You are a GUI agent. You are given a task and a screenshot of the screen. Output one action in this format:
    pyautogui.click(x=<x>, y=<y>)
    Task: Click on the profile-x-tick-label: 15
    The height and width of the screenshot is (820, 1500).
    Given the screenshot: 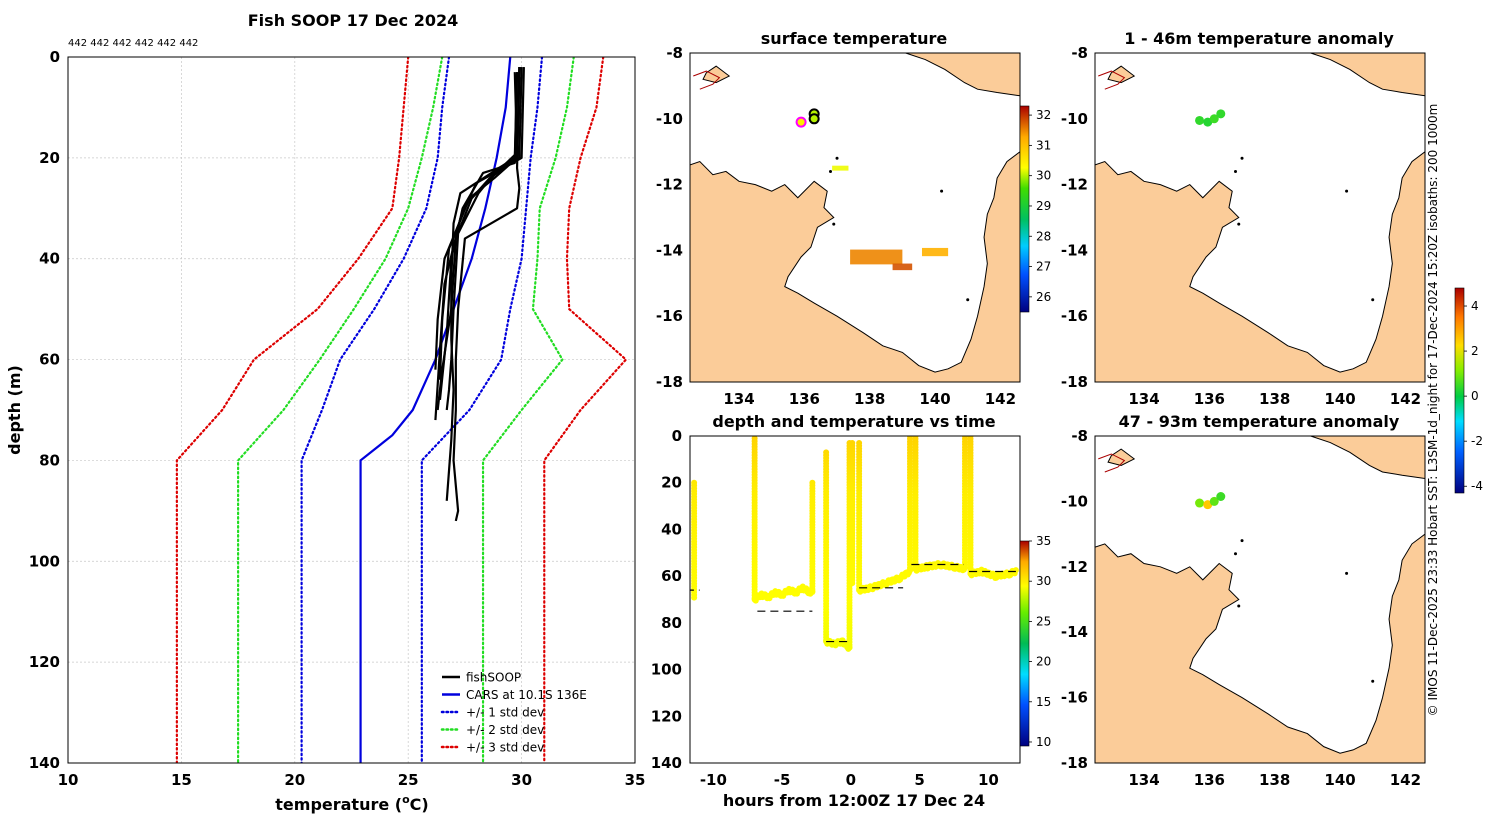 What is the action you would take?
    pyautogui.click(x=181, y=780)
    